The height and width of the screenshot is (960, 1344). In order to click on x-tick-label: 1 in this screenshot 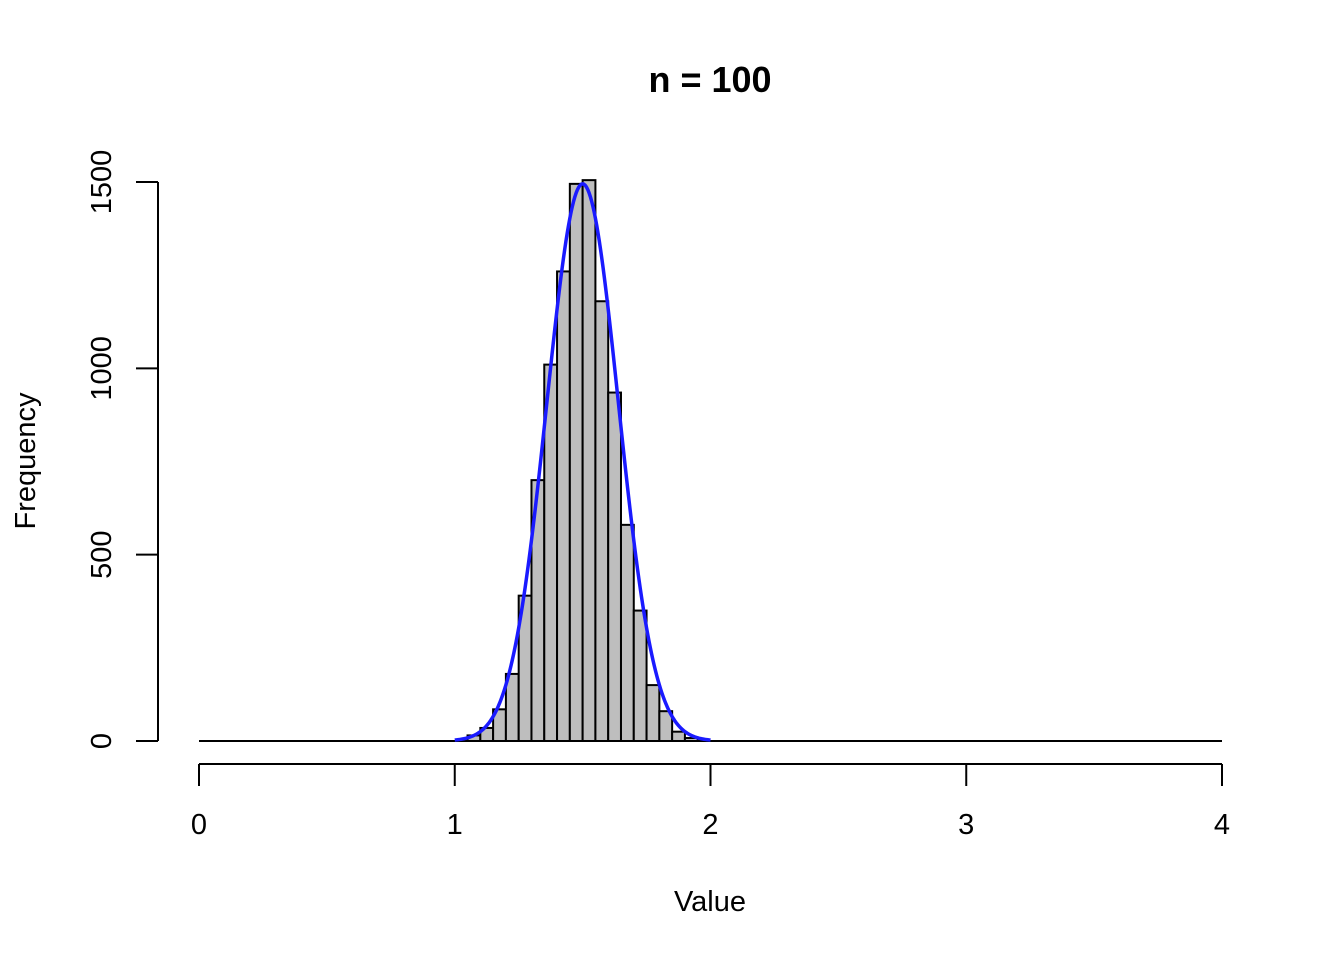, I will do `click(455, 825)`.